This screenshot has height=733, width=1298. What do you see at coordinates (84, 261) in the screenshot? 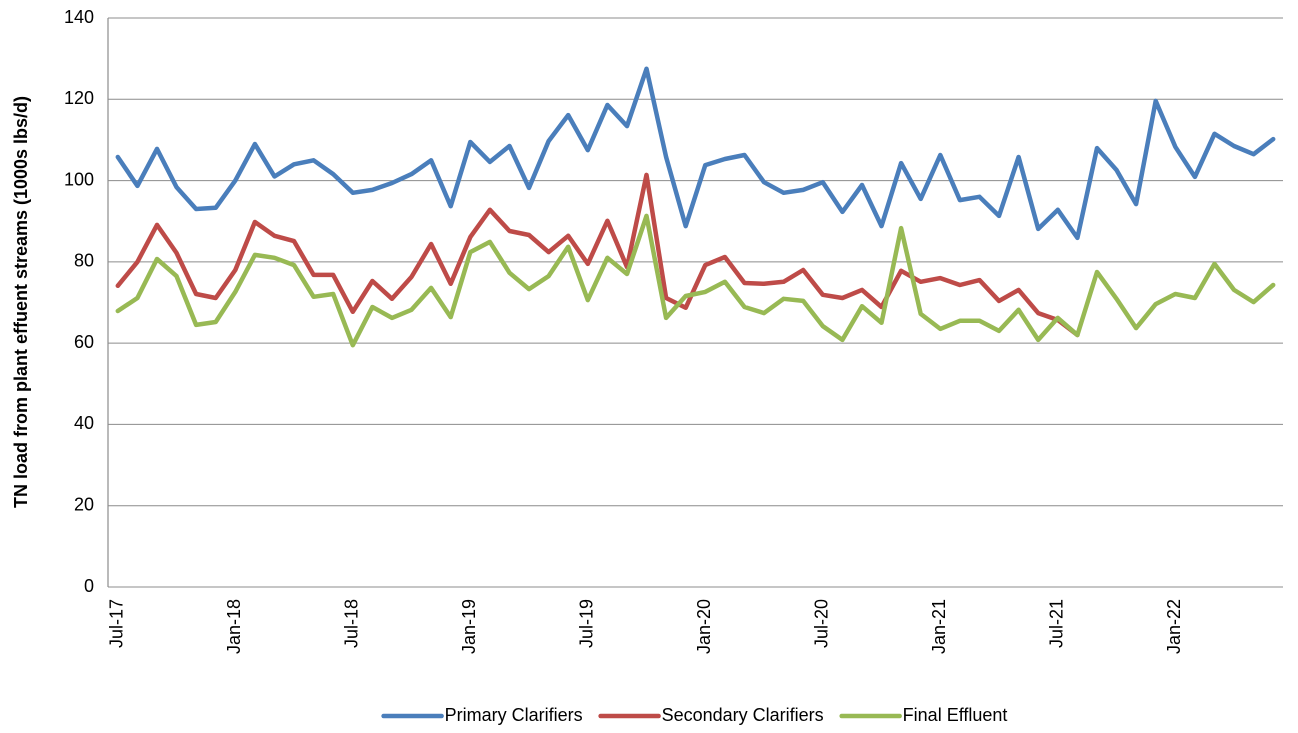
I see `y-tick-label: 80` at bounding box center [84, 261].